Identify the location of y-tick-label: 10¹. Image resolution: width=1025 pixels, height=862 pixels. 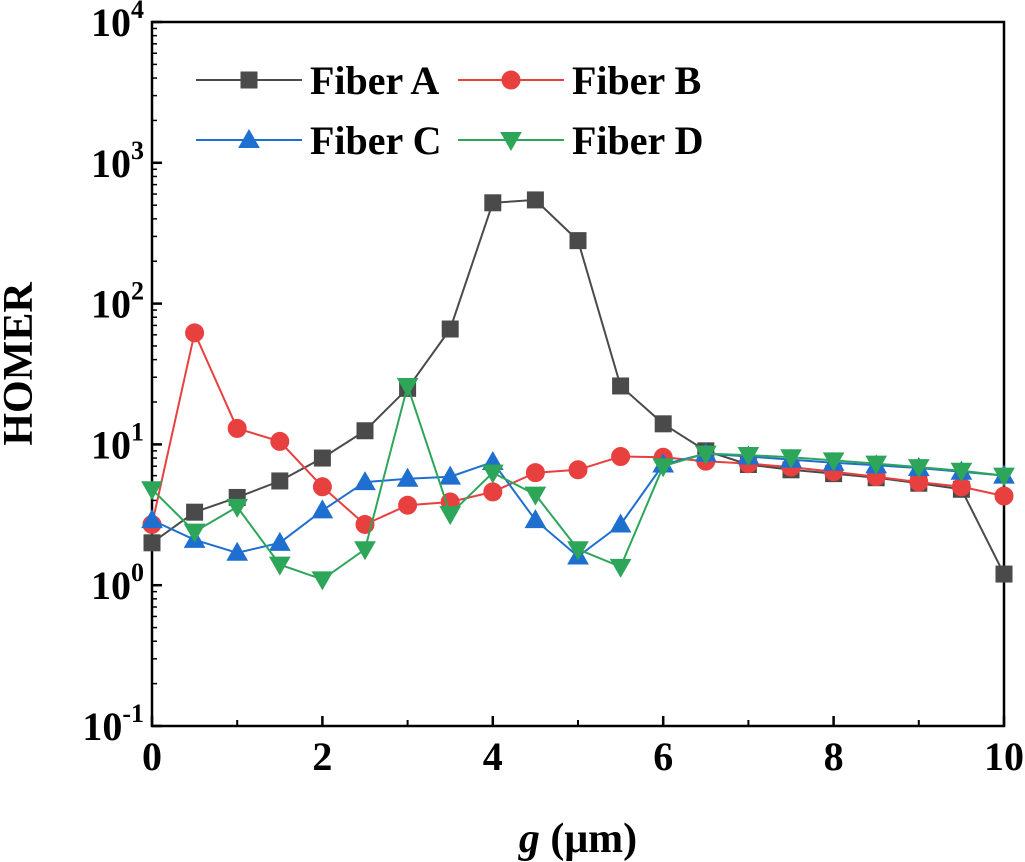
(117, 442).